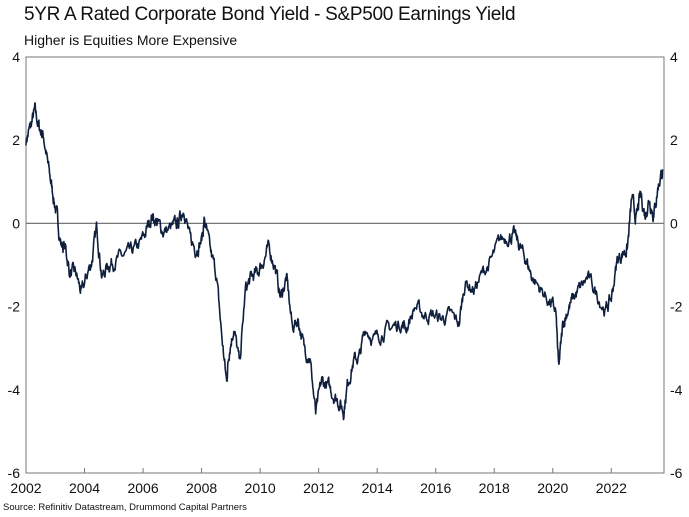 Image resolution: width=689 pixels, height=517 pixels. Describe the element at coordinates (318, 488) in the screenshot. I see `x-tick-label: 2012` at that location.